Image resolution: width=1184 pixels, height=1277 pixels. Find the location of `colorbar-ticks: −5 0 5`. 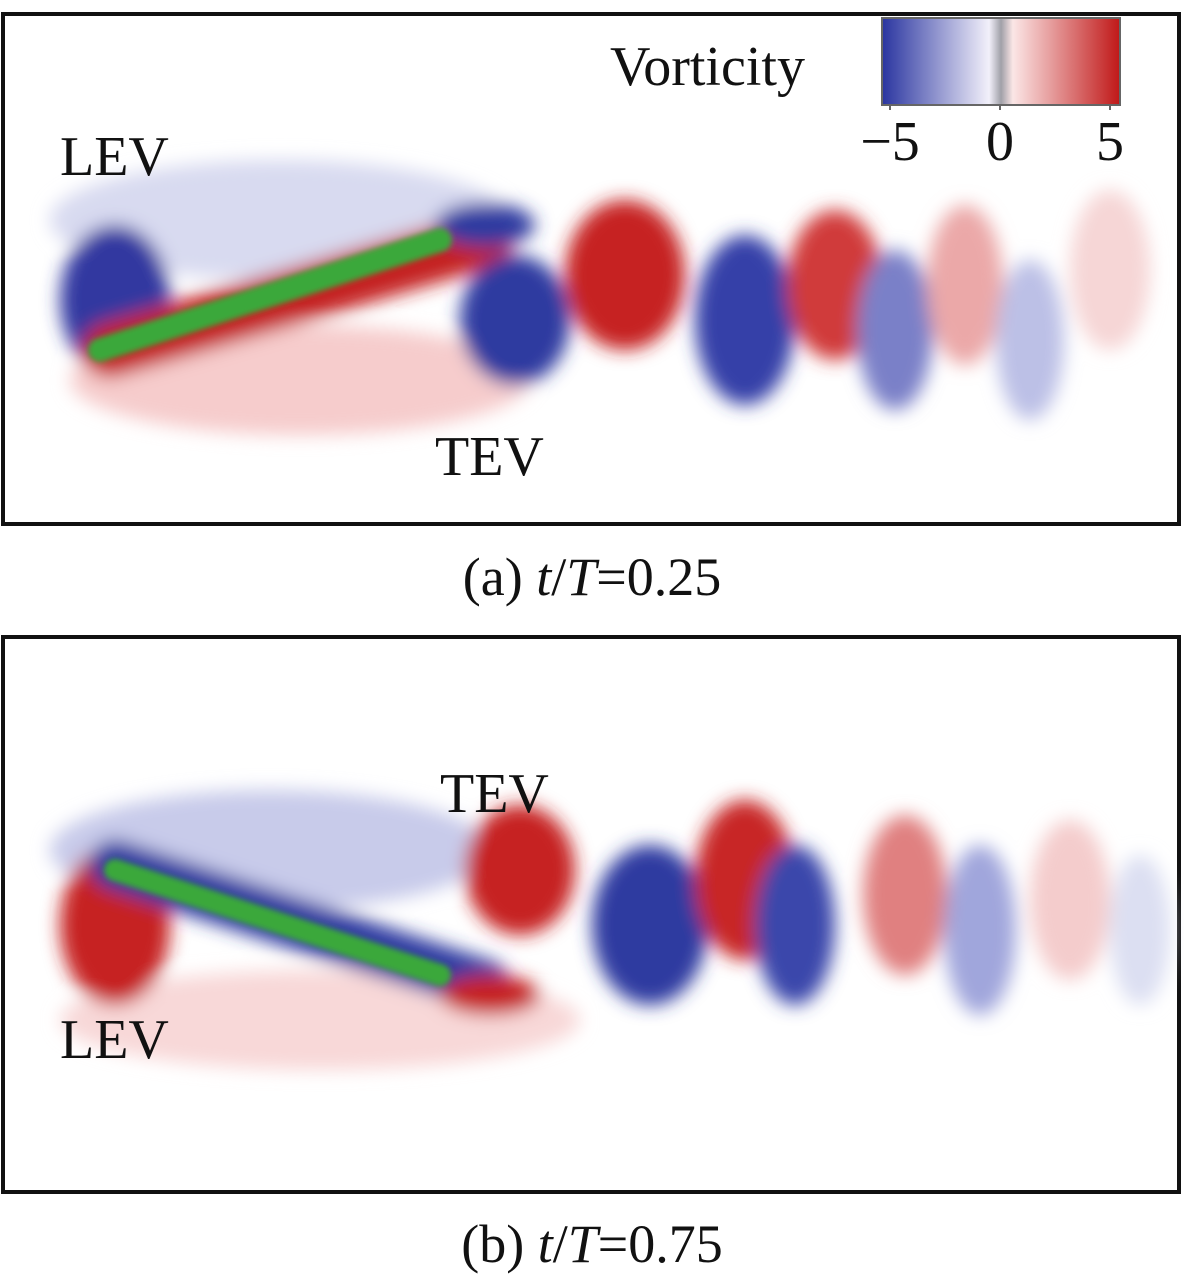

colorbar-ticks: −5 0 5 is located at coordinates (992, 139).